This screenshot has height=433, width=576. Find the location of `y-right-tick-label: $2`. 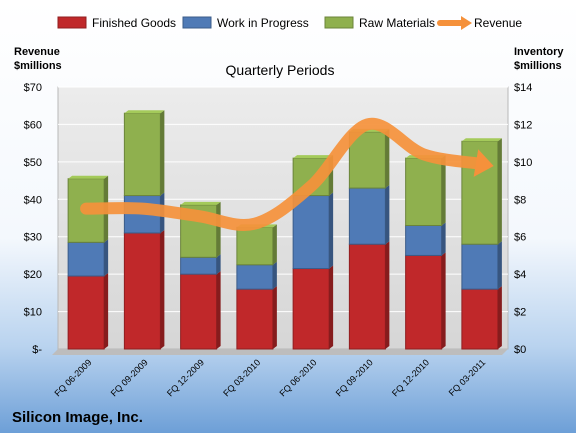

y-right-tick-label: $2 is located at coordinates (520, 313).